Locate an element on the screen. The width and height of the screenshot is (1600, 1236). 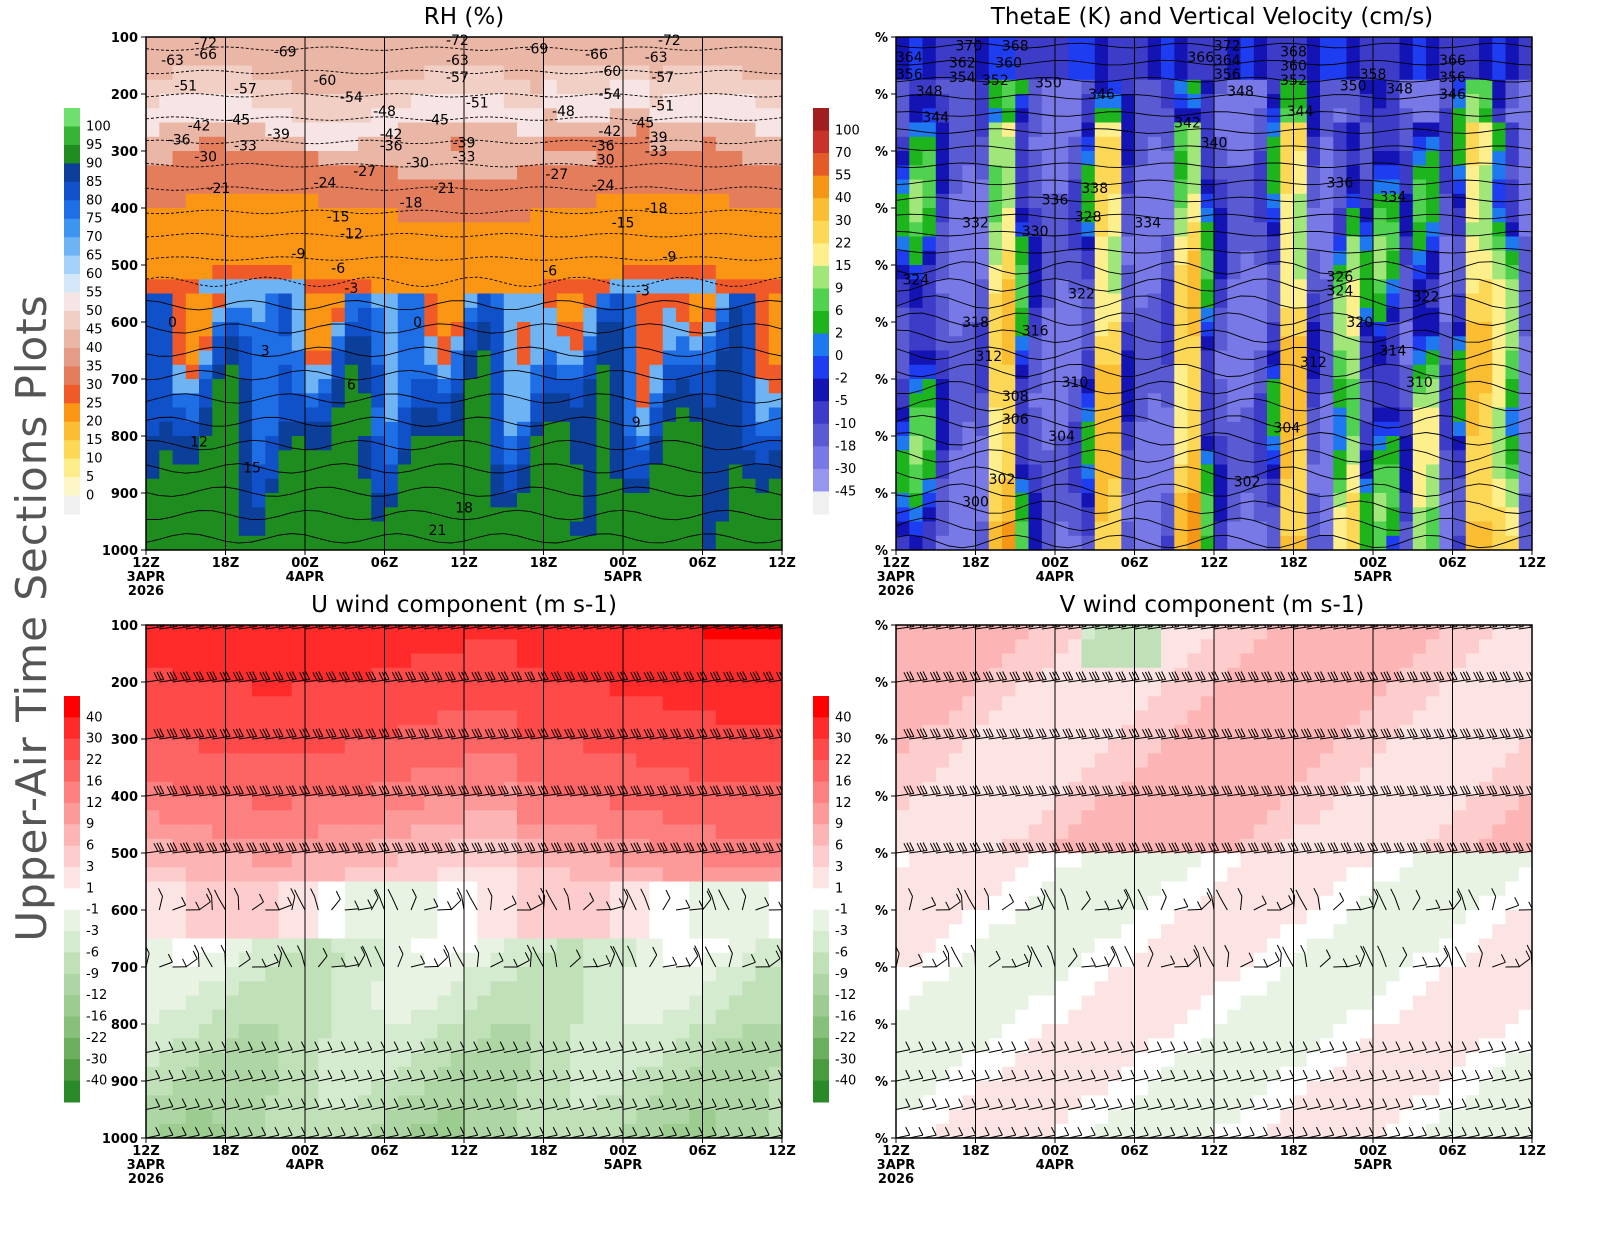
u-y-tick-label: 800 is located at coordinates (124, 1025).